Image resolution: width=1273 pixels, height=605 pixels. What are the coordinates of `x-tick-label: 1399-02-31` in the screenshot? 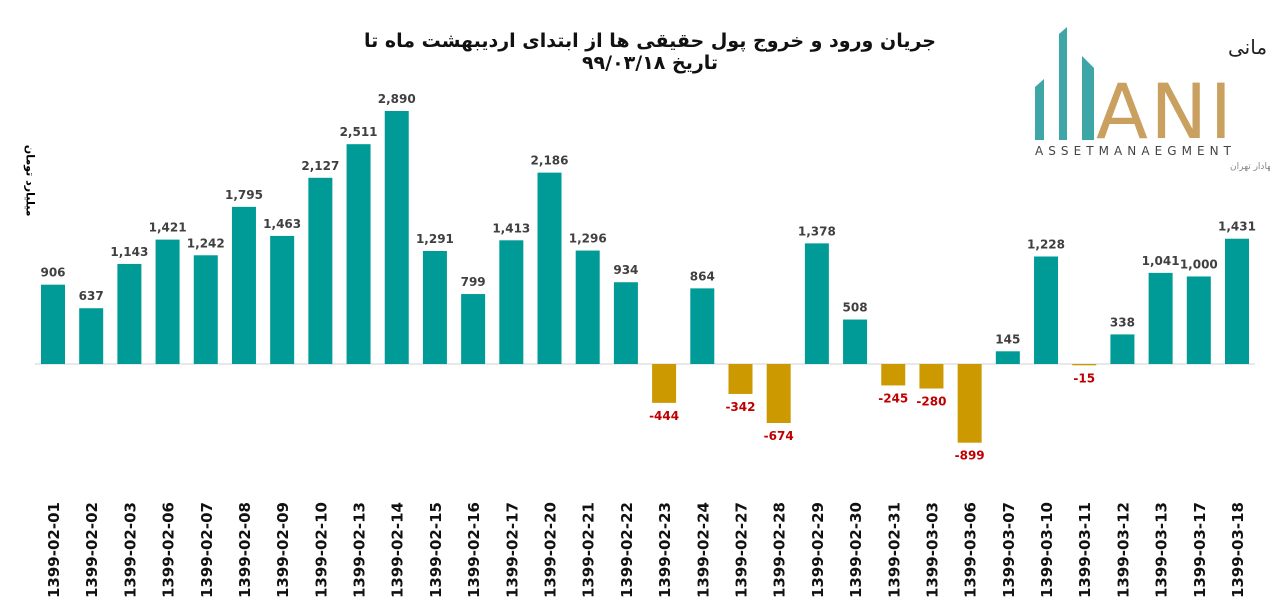 It's located at (894, 550).